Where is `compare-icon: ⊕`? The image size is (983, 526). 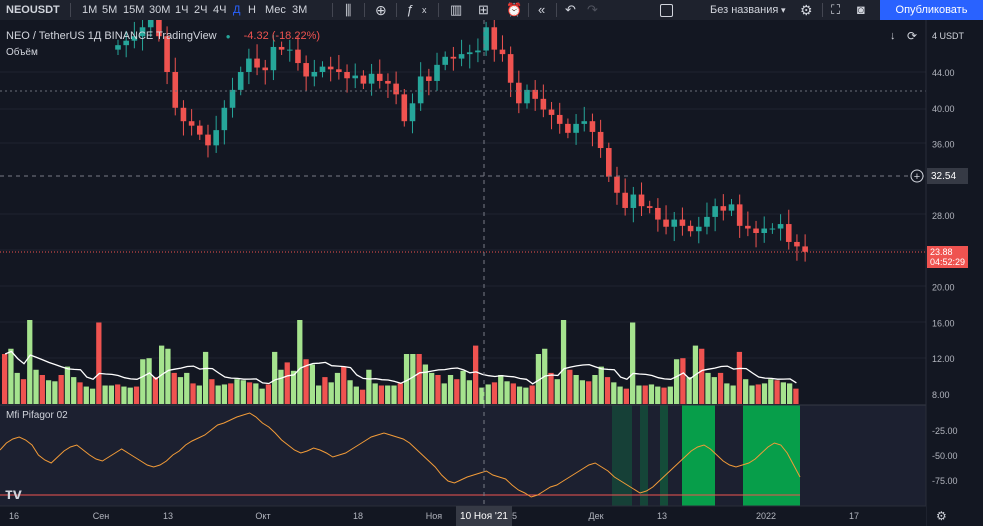 compare-icon: ⊕ is located at coordinates (381, 10).